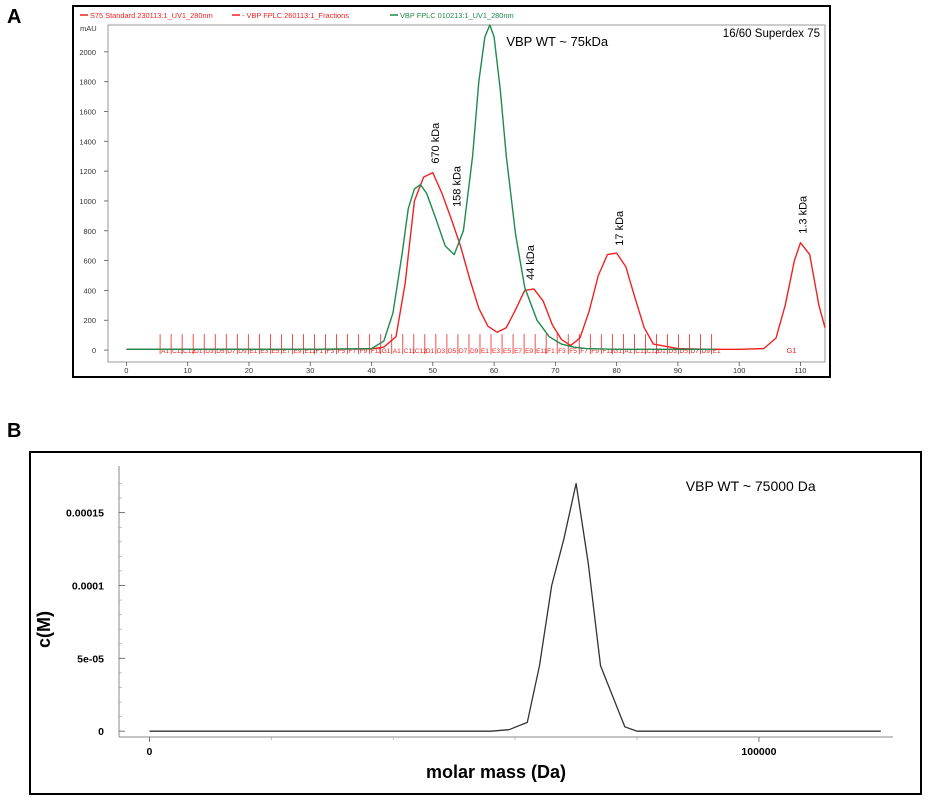 This screenshot has height=800, width=929. I want to click on x-tick-label: 40, so click(371, 370).